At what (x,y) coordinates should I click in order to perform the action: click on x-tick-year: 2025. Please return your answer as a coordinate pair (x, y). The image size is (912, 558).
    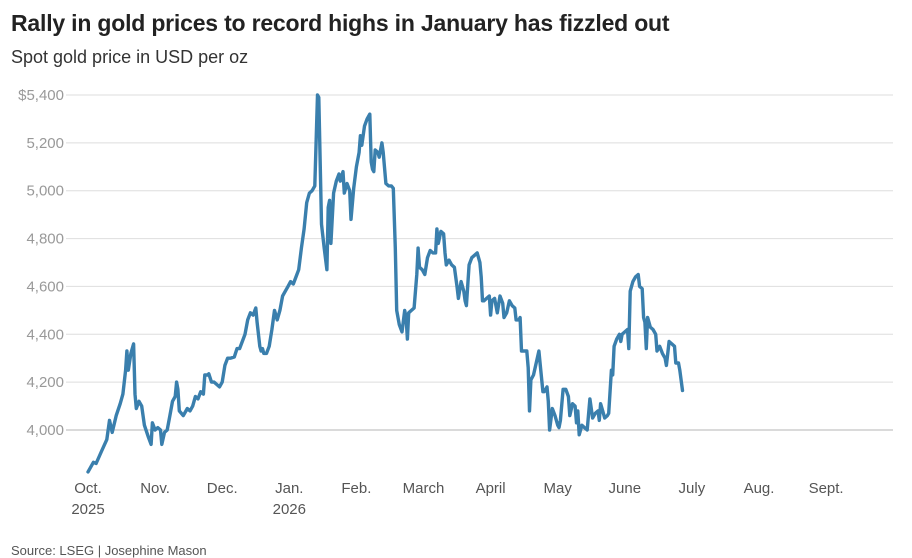
    Looking at the image, I should click on (87, 509).